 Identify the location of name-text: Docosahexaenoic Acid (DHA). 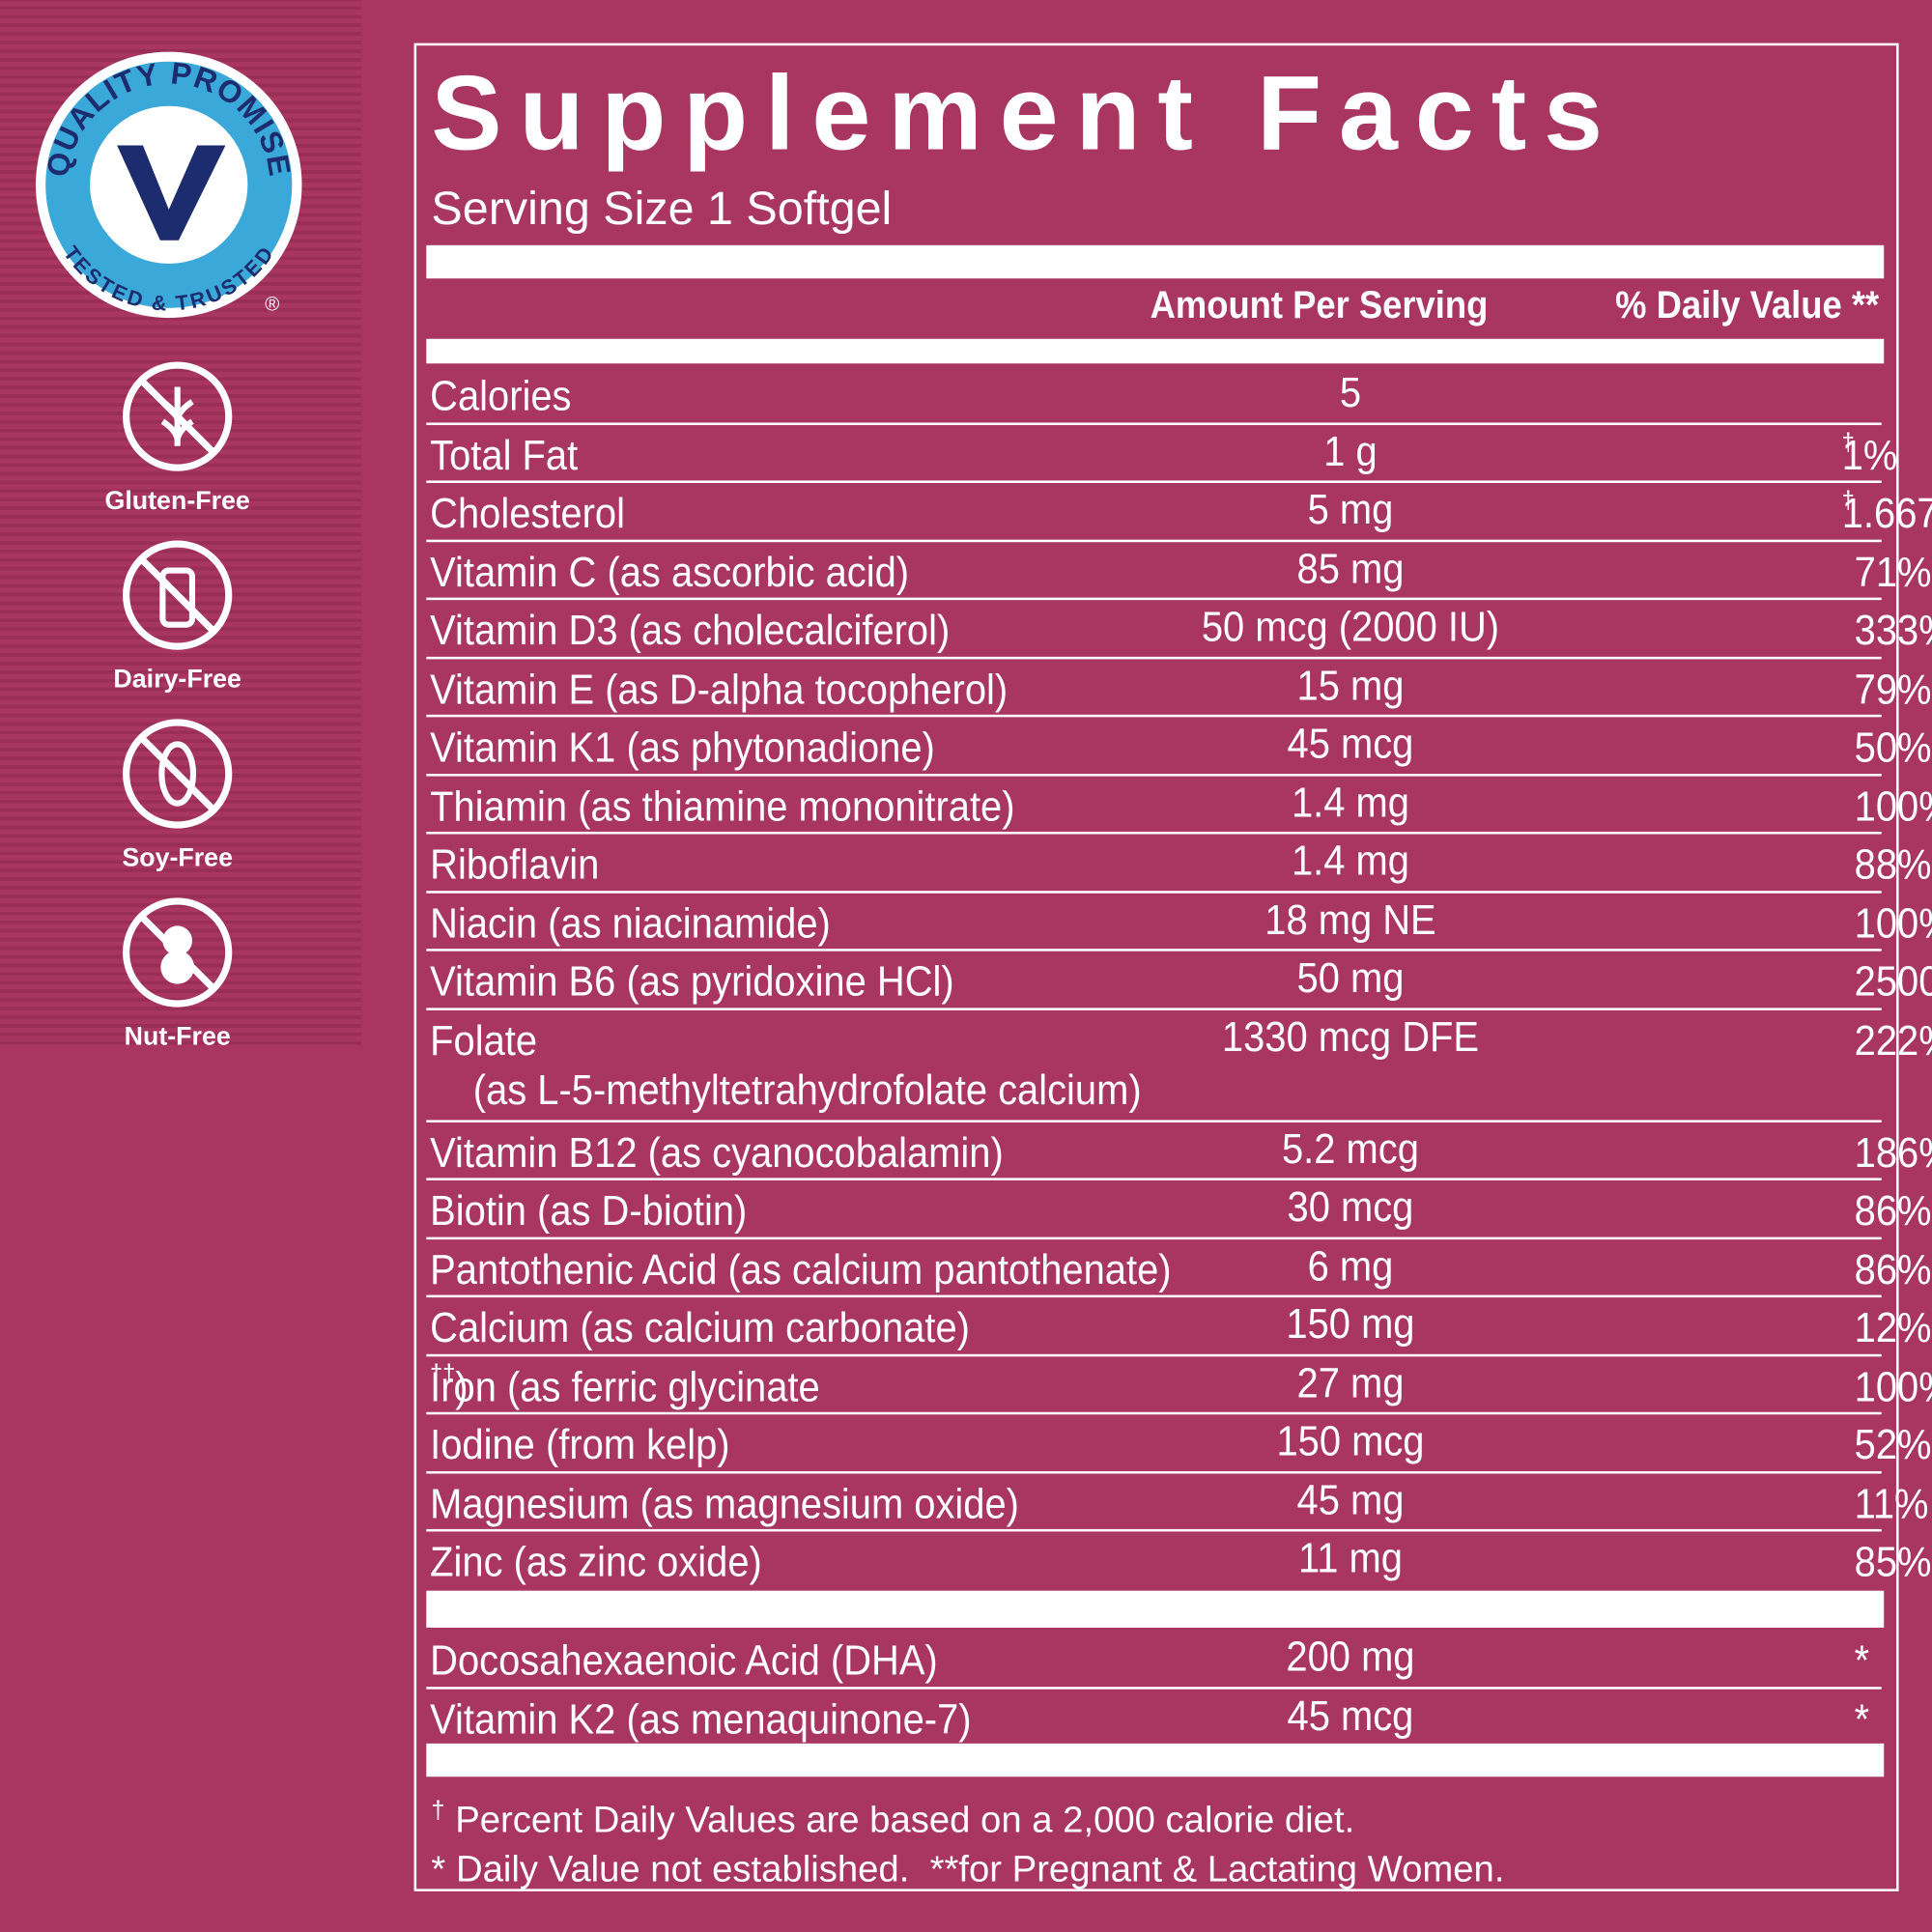
(684, 1661).